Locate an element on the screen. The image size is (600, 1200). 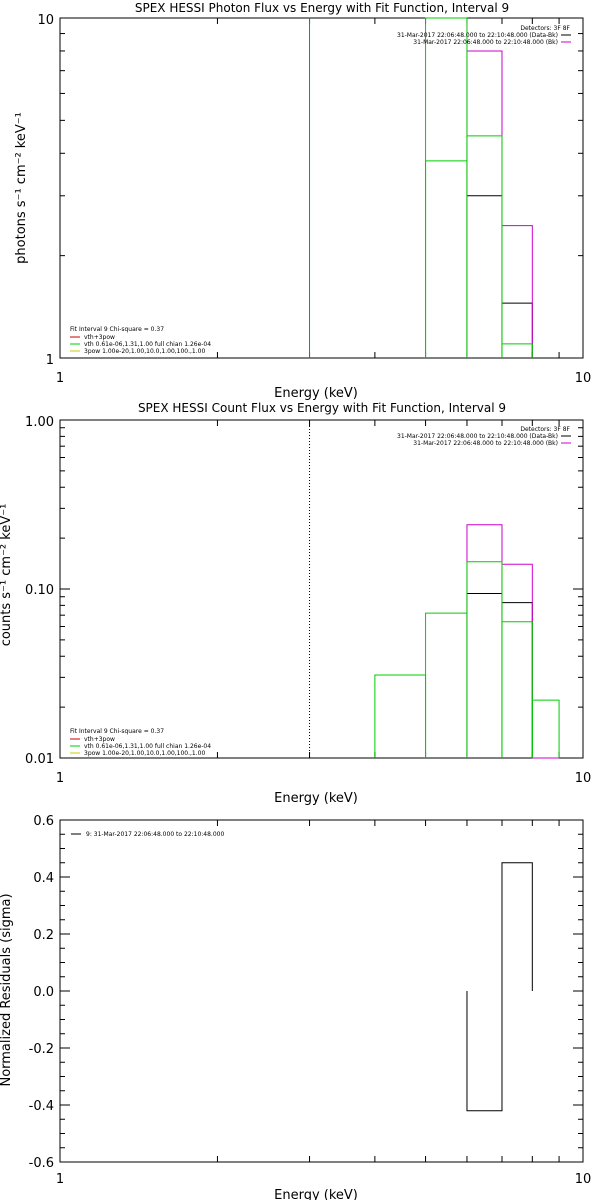
y-tick-label: 1 is located at coordinates (50, 360).